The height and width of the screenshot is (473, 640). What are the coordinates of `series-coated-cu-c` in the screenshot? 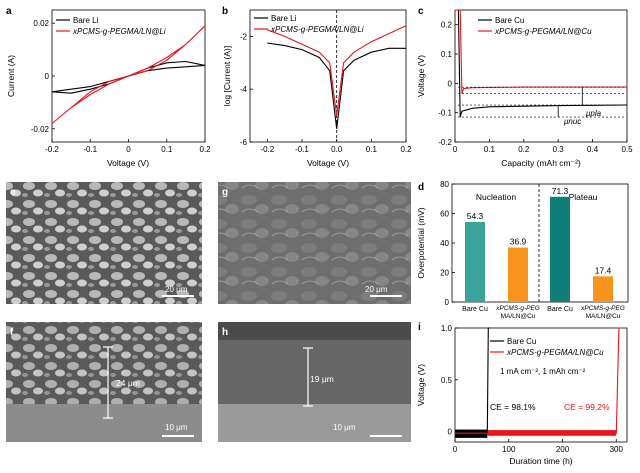 It's located at (541, 51).